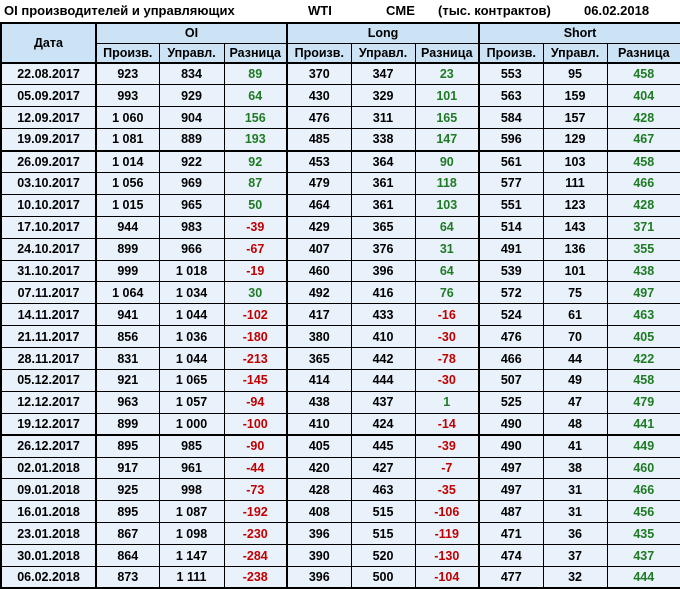 This screenshot has width=680, height=589. I want to click on date-cell: 14.11.2017, so click(48, 315).